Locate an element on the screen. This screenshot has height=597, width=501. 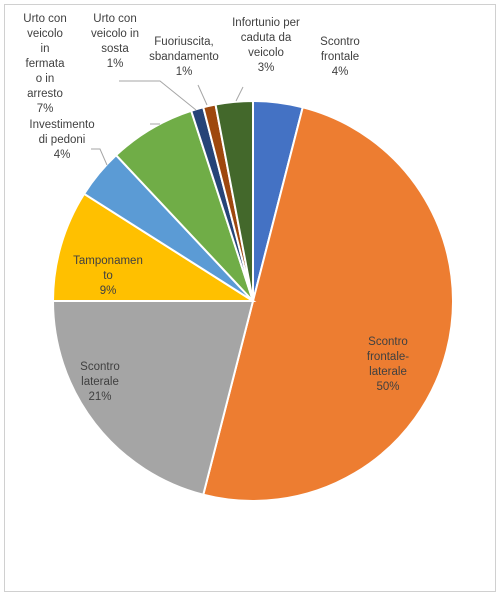
data-label-line: 50% is located at coordinates (387, 387).